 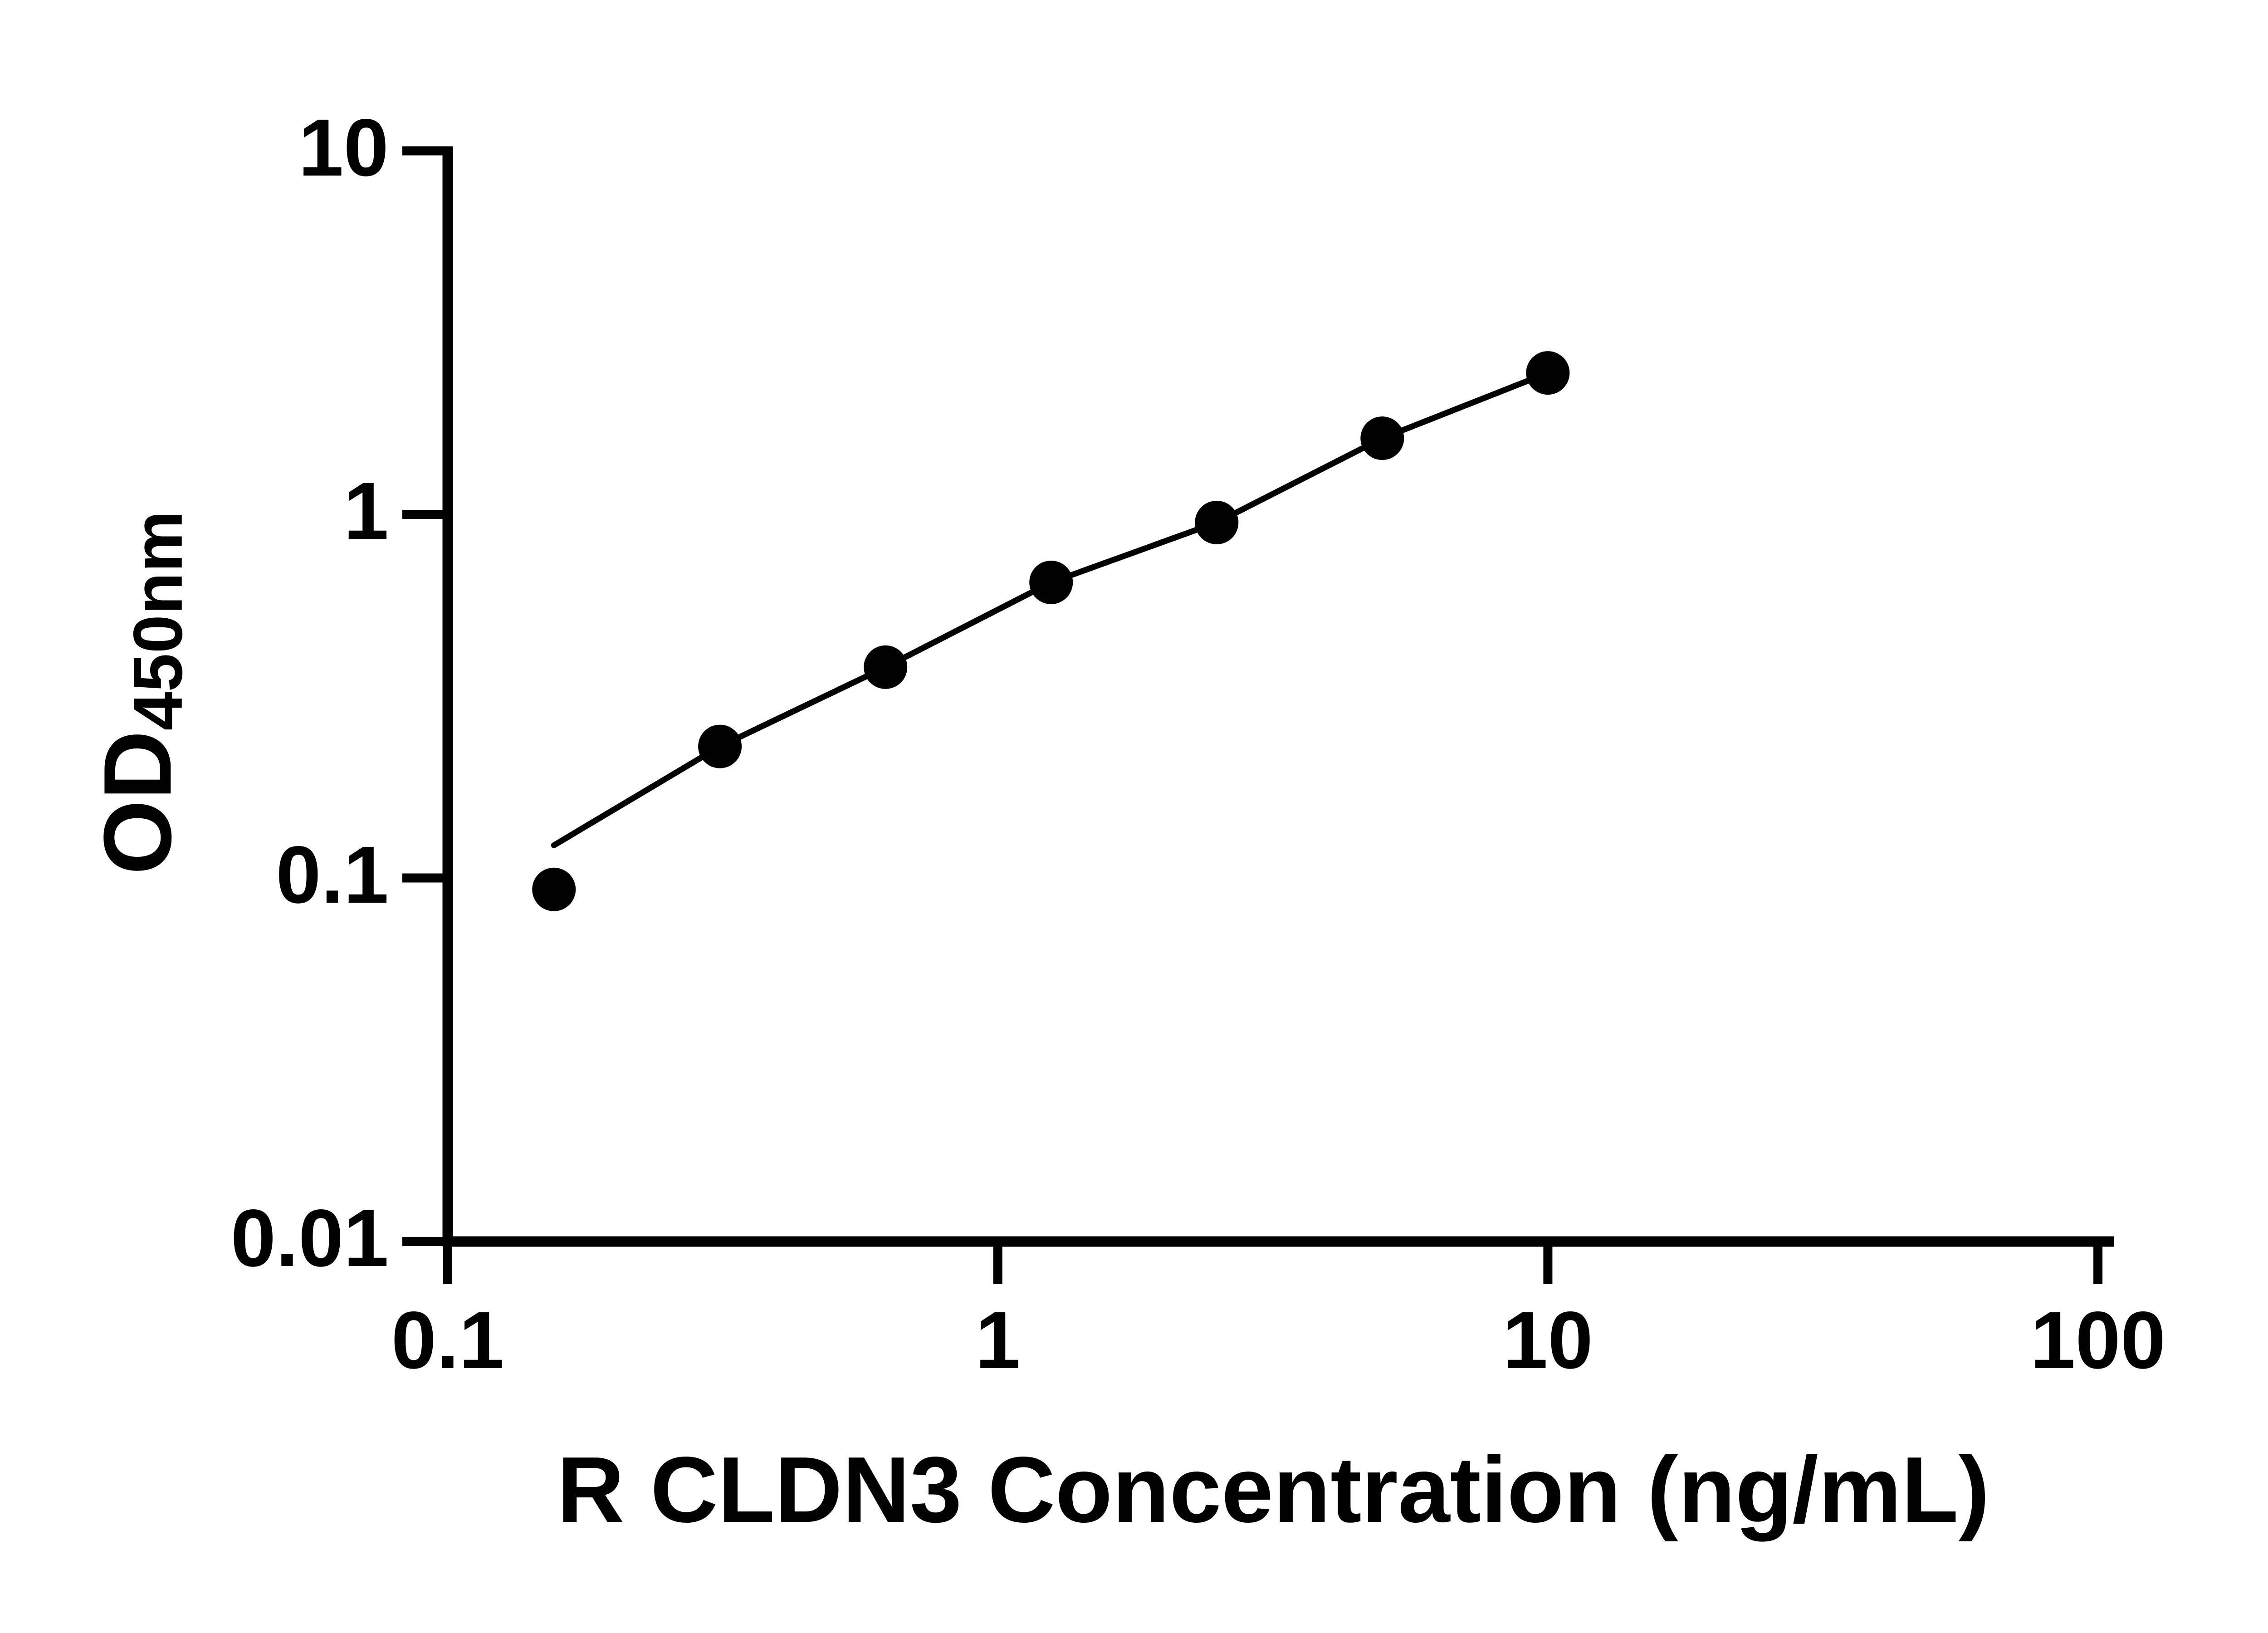 What do you see at coordinates (998, 1340) in the screenshot?
I see `x-tick-label: 1` at bounding box center [998, 1340].